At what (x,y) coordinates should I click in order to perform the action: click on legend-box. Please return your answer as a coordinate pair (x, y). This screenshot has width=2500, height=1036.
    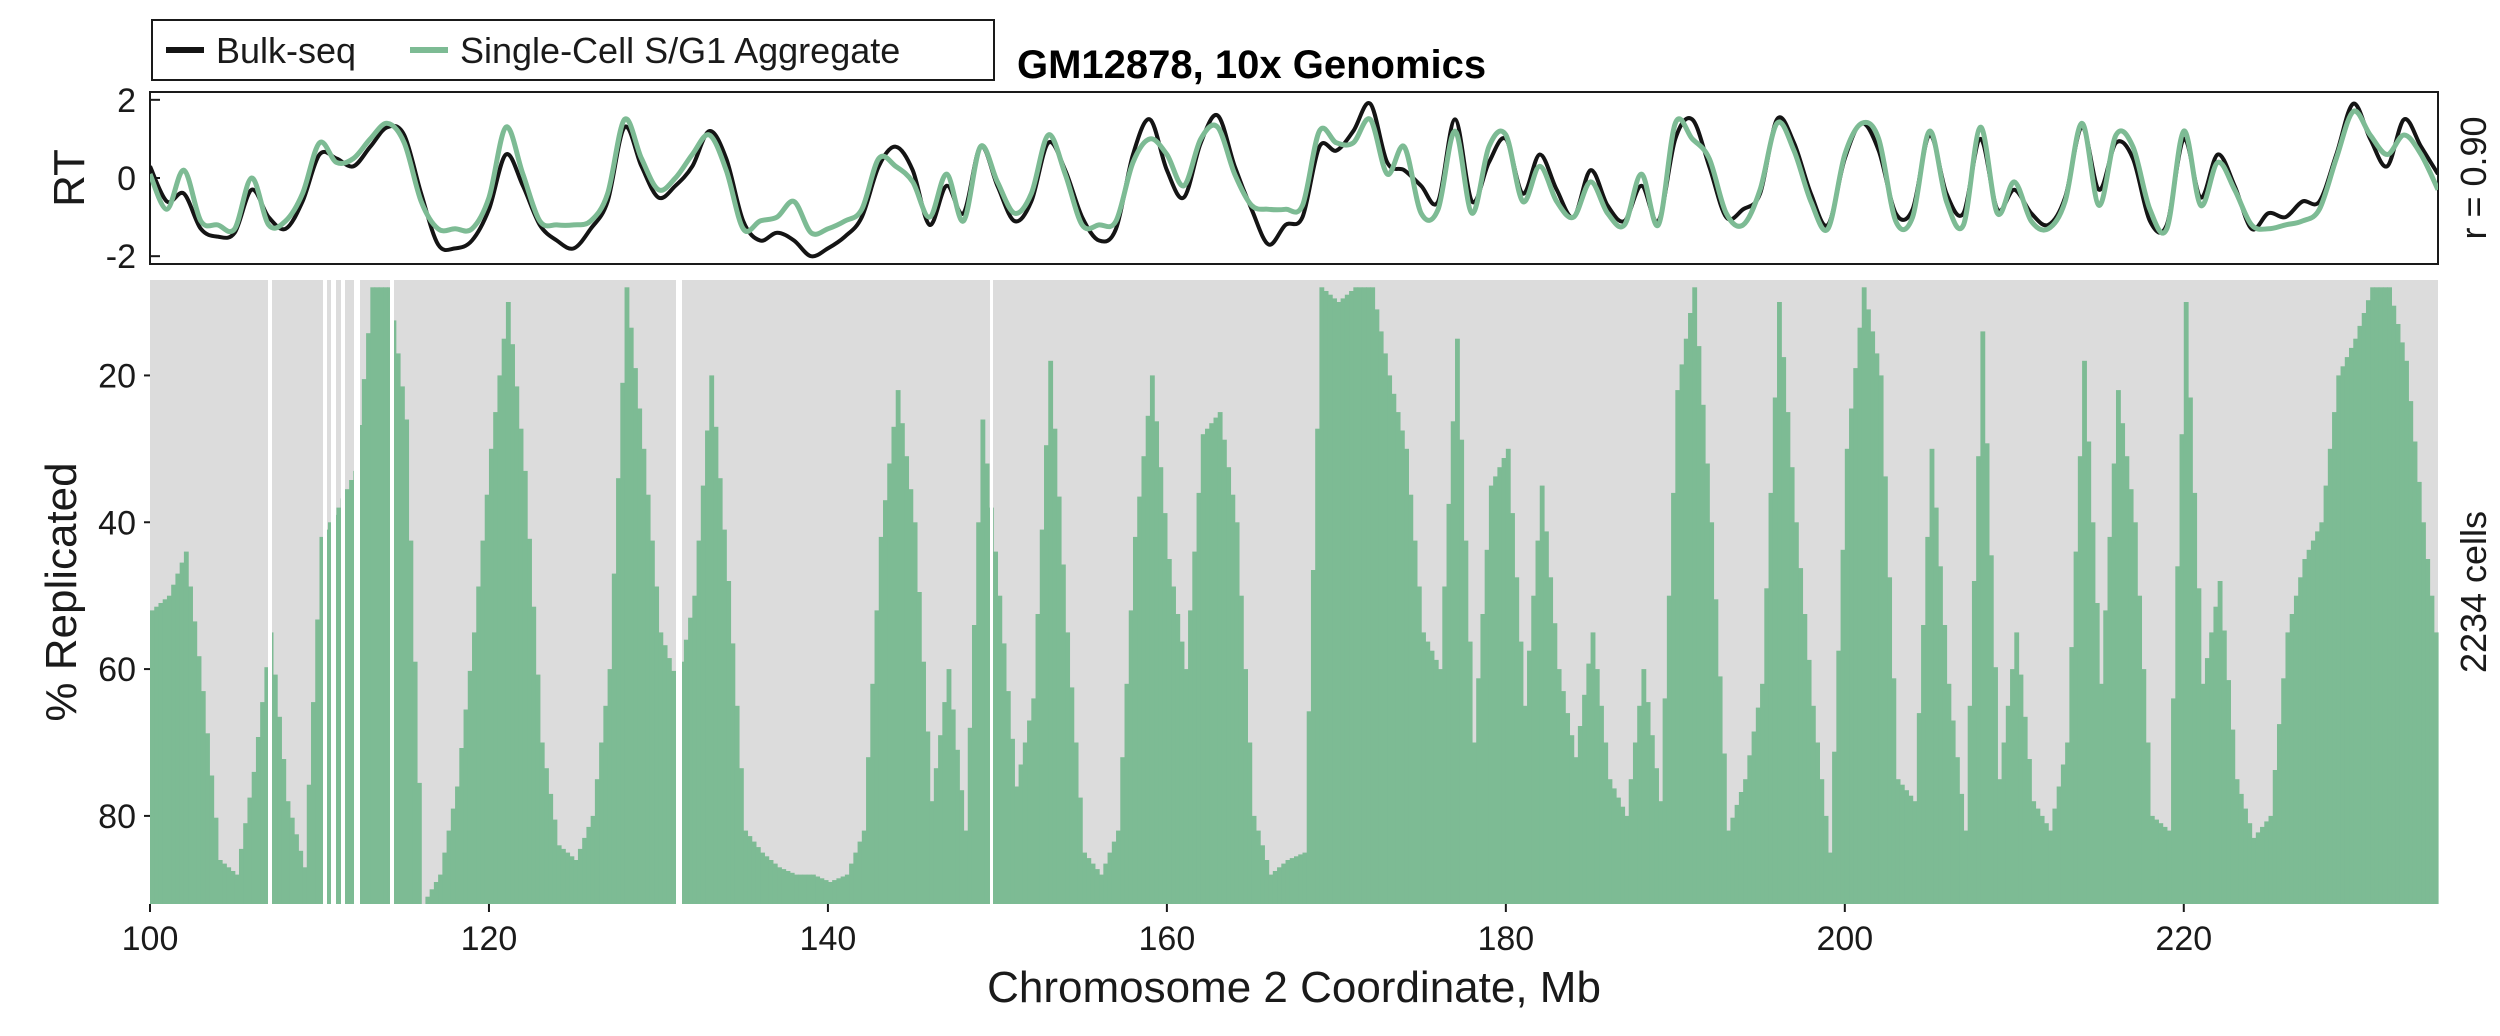
    Looking at the image, I should click on (573, 50).